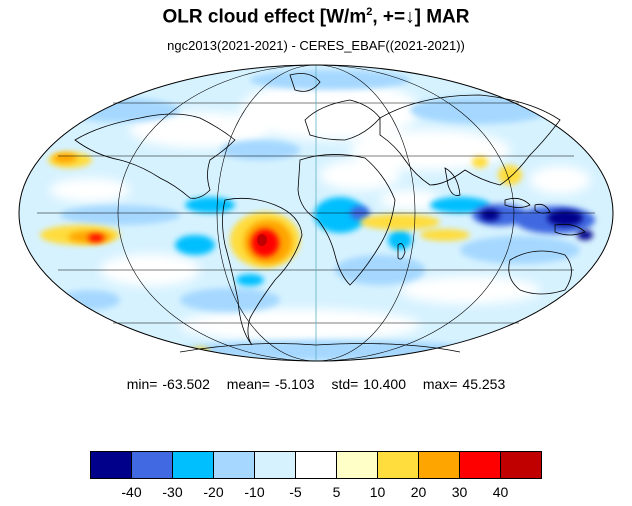 Image resolution: width=632 pixels, height=506 pixels. What do you see at coordinates (418, 492) in the screenshot?
I see `colorbar-label: 20` at bounding box center [418, 492].